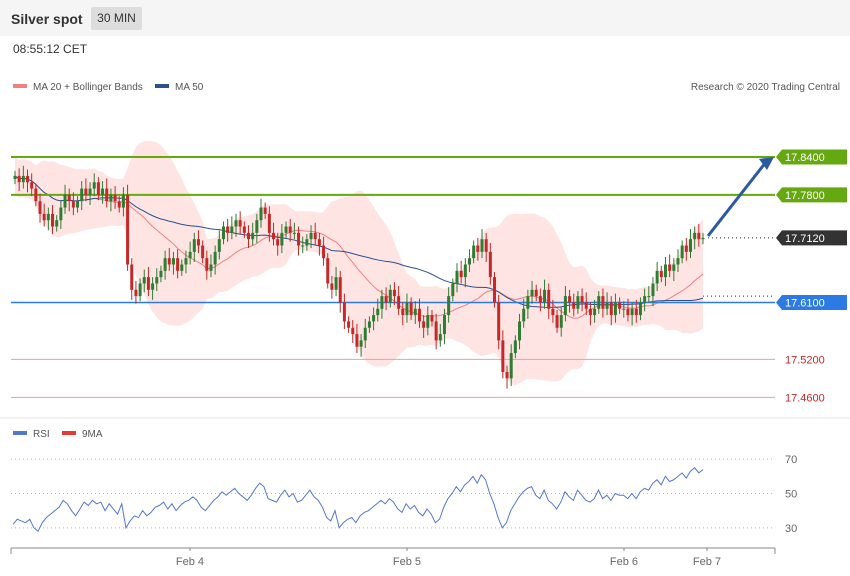 The height and width of the screenshot is (576, 850). Describe the element at coordinates (88, 87) in the screenshot. I see `ma20-legend-label: MA 20 + Bollinger Bands` at that location.